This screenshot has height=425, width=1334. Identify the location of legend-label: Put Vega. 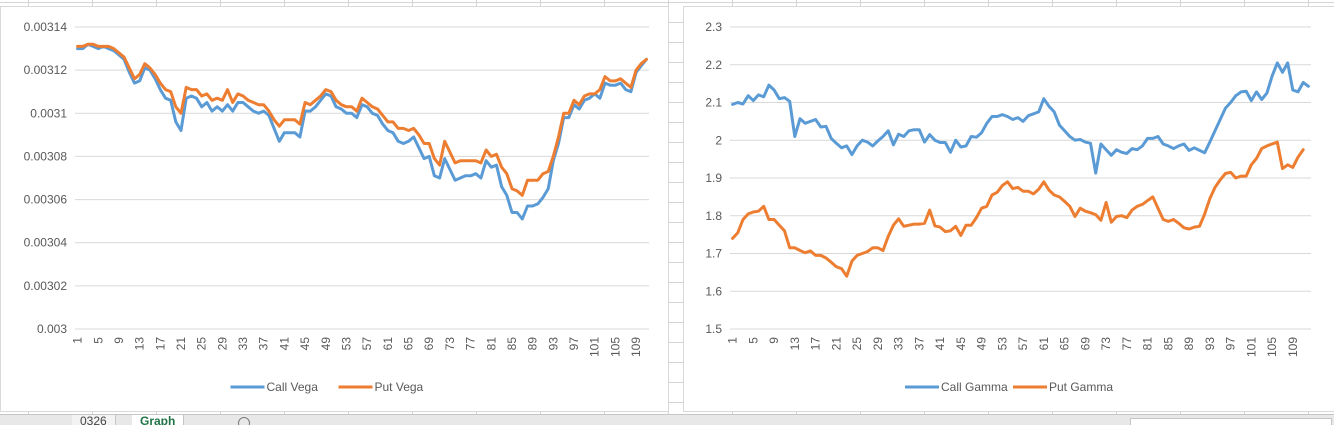
(399, 387).